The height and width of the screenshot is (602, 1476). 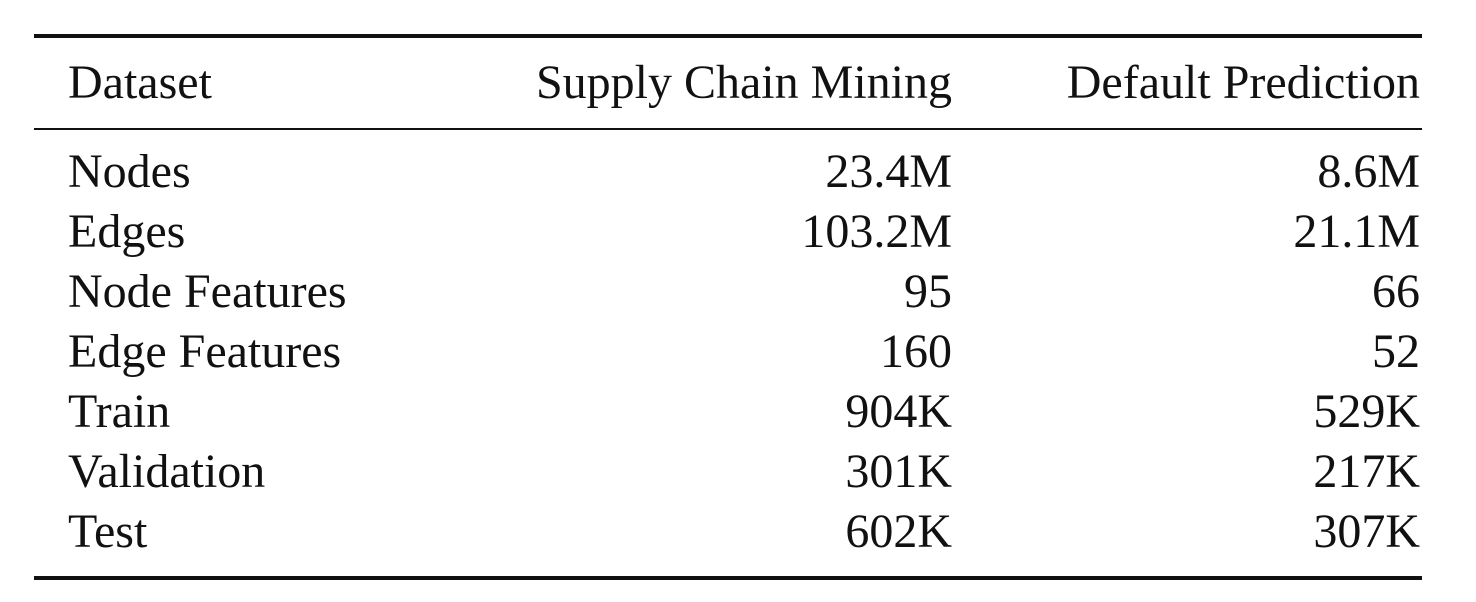 I want to click on row-label: Train, so click(x=119, y=411).